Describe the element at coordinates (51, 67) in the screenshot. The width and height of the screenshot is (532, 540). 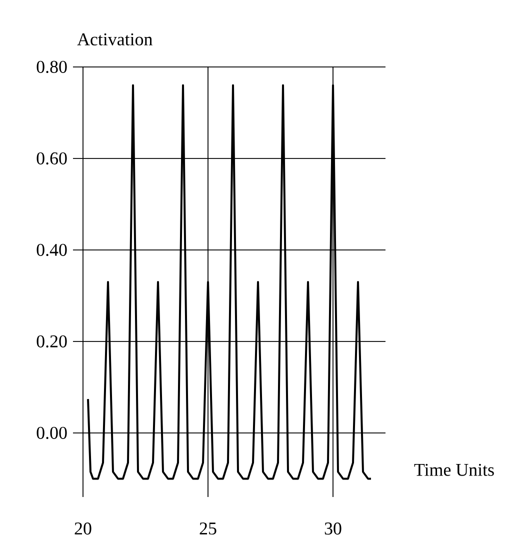
I see `y-tick-label: 0.80` at that location.